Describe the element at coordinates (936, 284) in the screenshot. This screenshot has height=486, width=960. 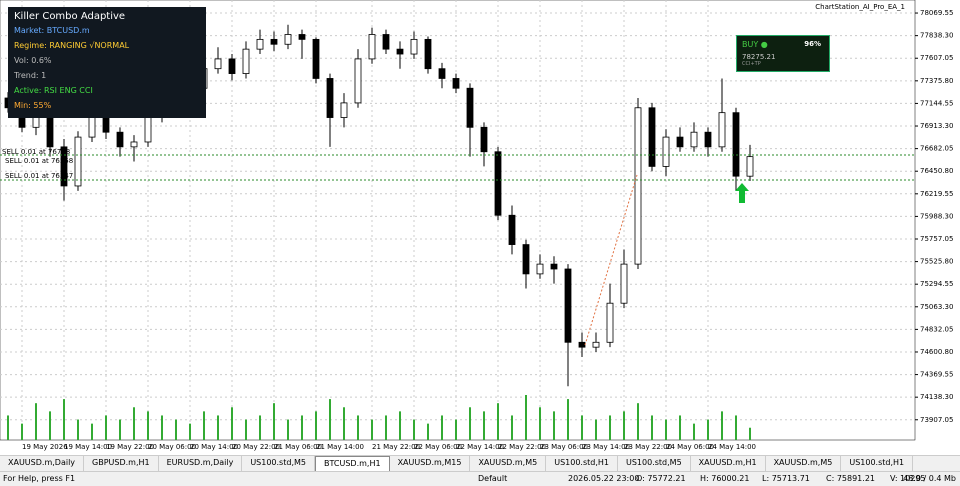
I see `y-tick-label: 75294.55` at that location.